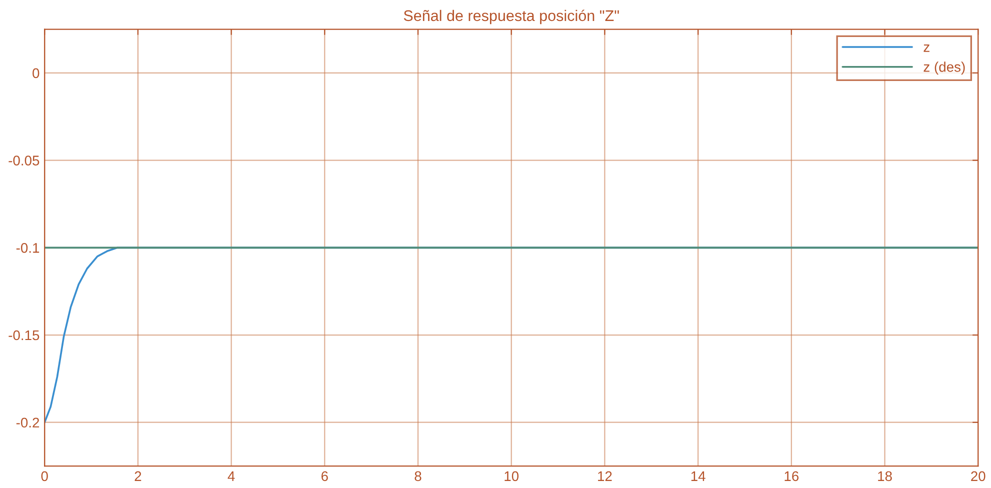  I want to click on y-tick-label: 0, so click(36, 73).